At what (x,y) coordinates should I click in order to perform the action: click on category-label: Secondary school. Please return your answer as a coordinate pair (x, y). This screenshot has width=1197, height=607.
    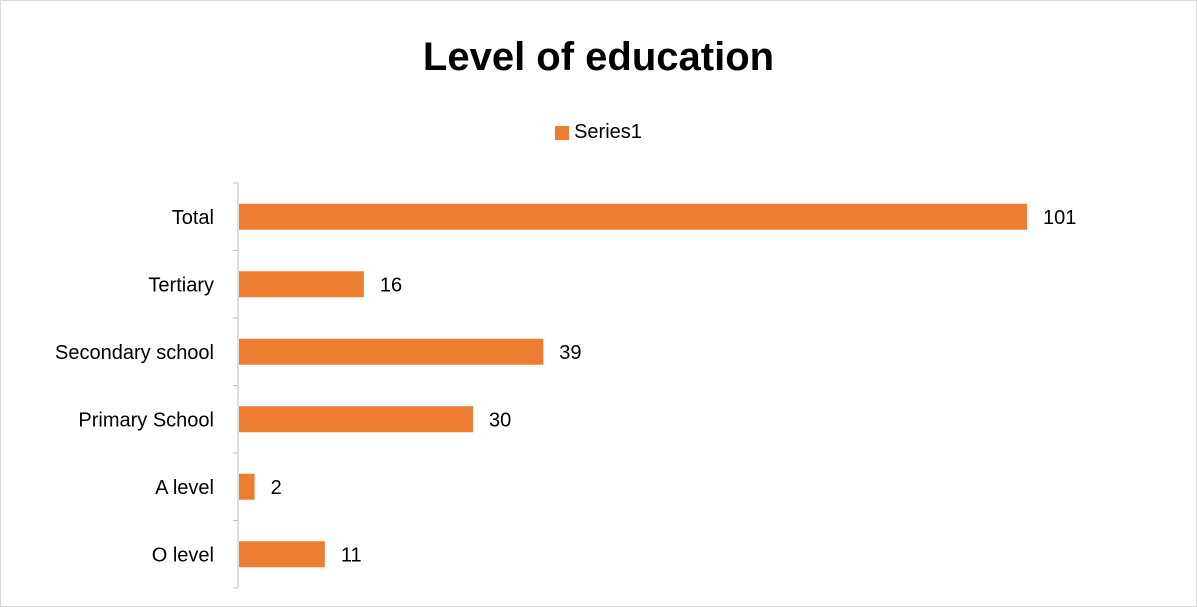
    Looking at the image, I should click on (134, 353).